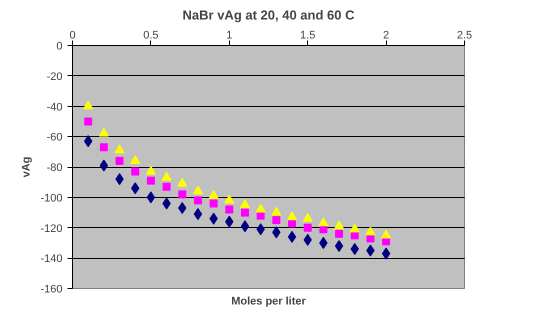  I want to click on x-tick-label: 0, so click(72, 36).